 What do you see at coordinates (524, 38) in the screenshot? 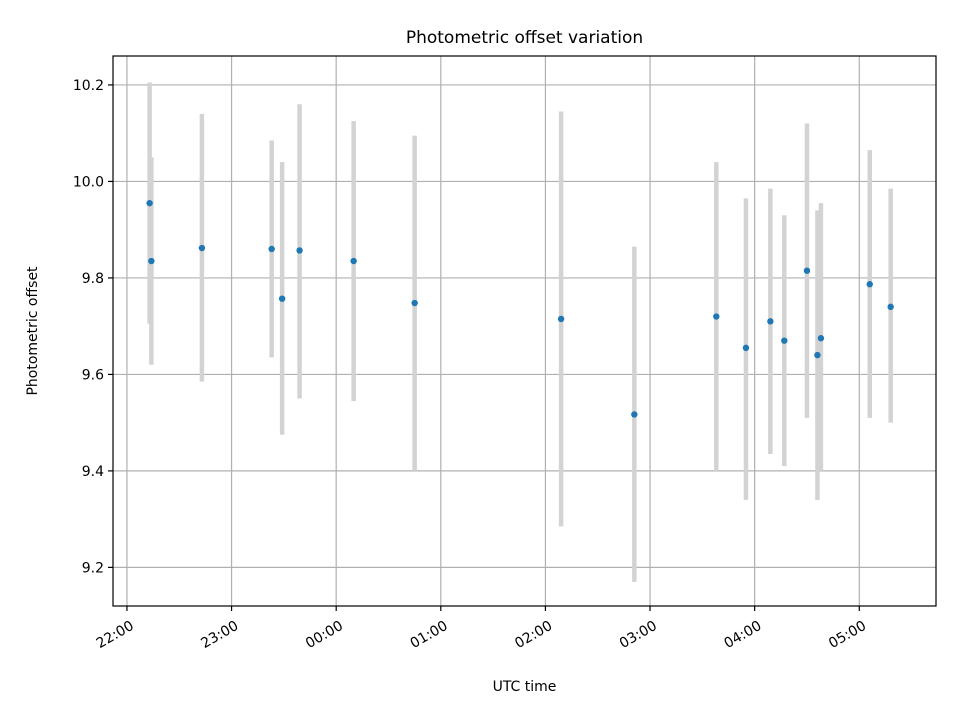
I see `chart-title: Photometric offset variation` at bounding box center [524, 38].